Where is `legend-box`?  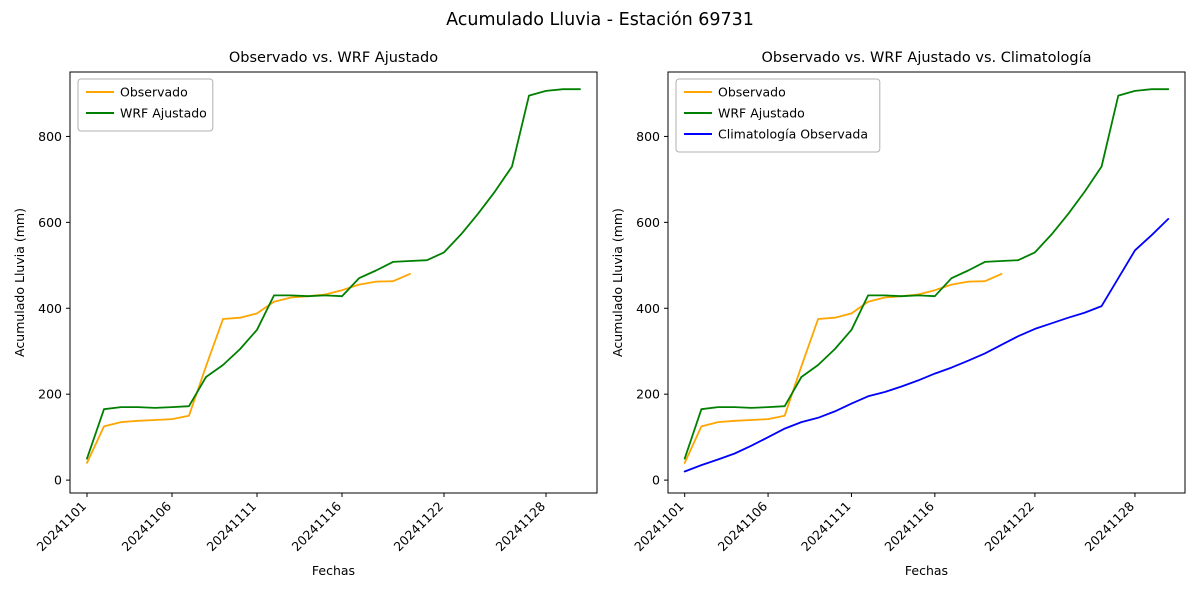 legend-box is located at coordinates (778, 115).